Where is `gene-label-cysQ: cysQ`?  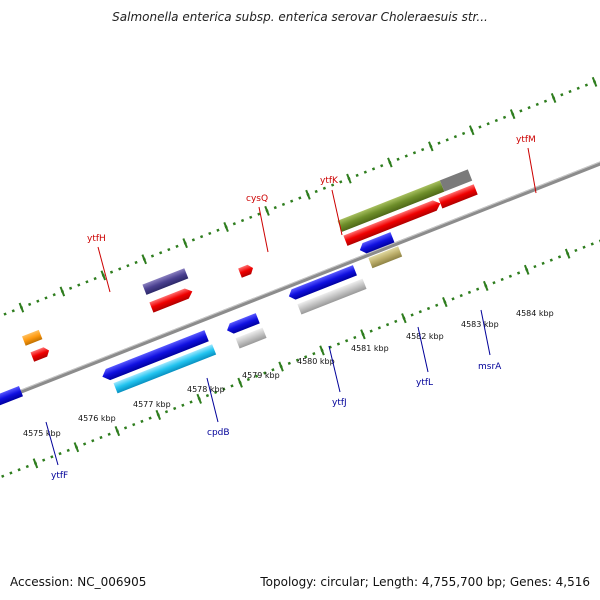 gene-label-cysQ: cysQ is located at coordinates (257, 199).